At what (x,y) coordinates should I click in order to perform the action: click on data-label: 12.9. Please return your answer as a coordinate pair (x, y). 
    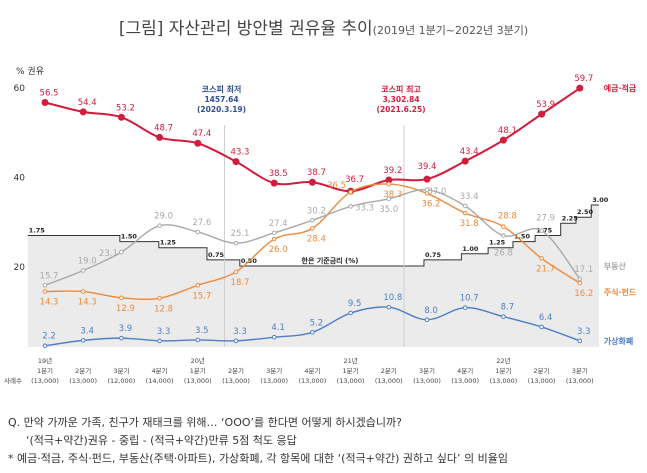
    Looking at the image, I should click on (125, 309).